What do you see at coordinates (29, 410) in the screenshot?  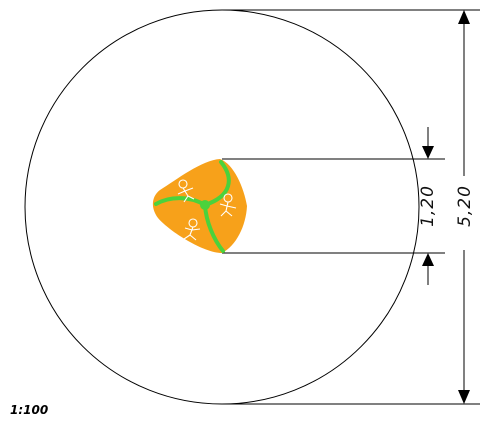 I see `scale-label: 1:100` at bounding box center [29, 410].